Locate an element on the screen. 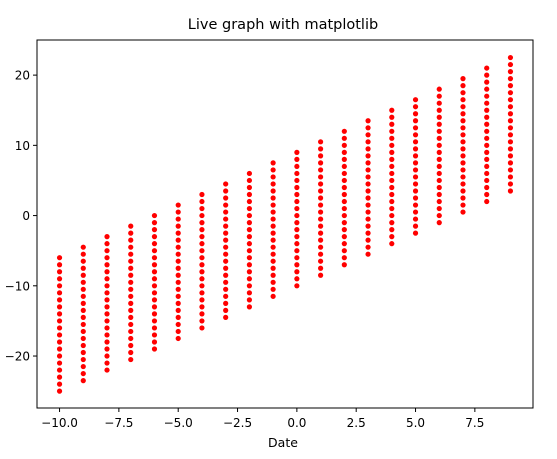 The height and width of the screenshot is (459, 557). chart-title: Live graph with matplotlib is located at coordinates (283, 25).